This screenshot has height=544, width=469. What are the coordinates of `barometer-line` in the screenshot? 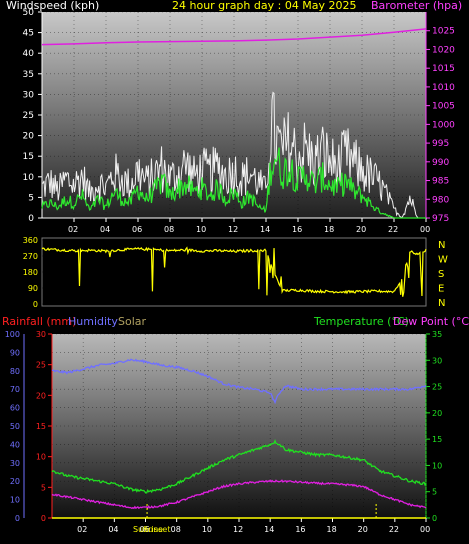 It's located at (234, 37).